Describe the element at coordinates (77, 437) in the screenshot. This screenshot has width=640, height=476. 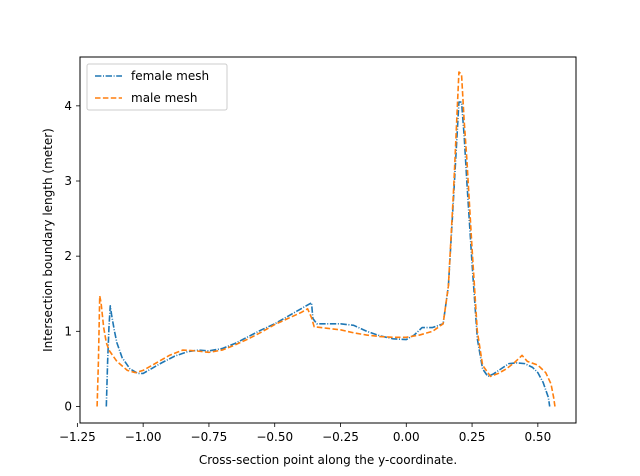
I see `x-tick-label: −1.25` at that location.